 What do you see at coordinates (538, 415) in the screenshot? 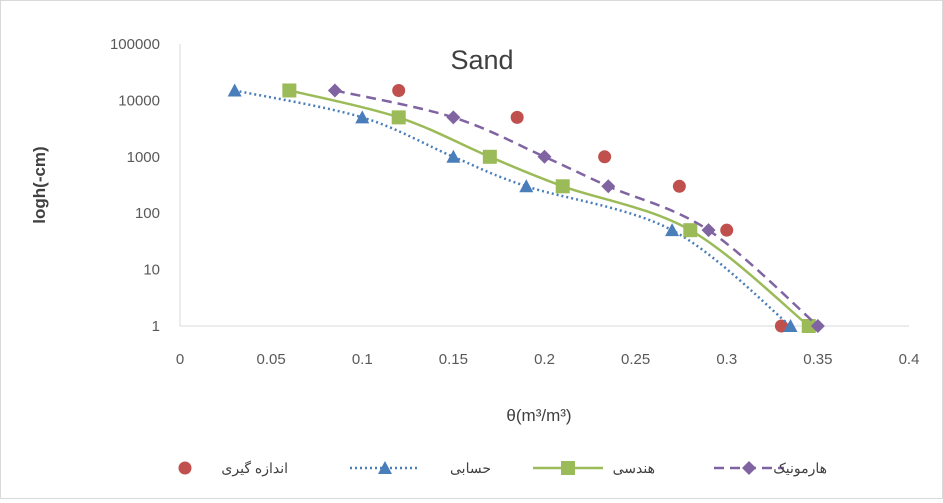
I see `x-axis-label: θ(m³/m³)` at bounding box center [538, 415].